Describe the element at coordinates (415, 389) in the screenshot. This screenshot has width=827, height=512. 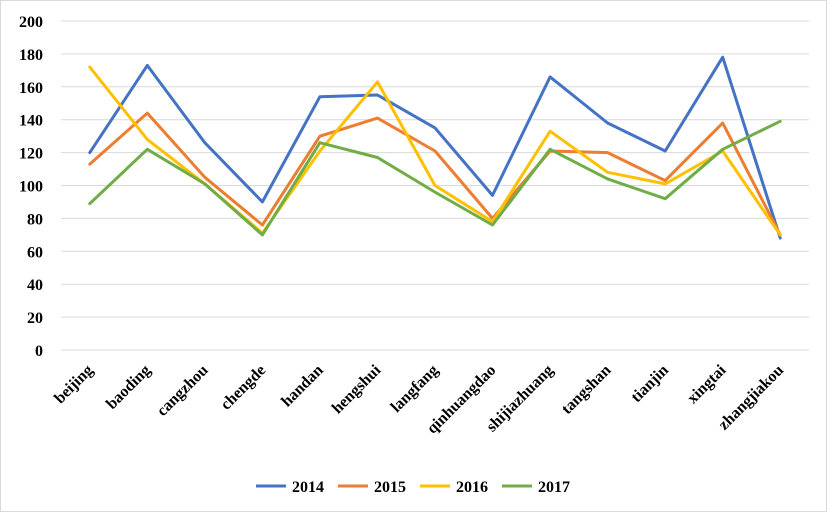
I see `x-tick-label: langfang` at that location.